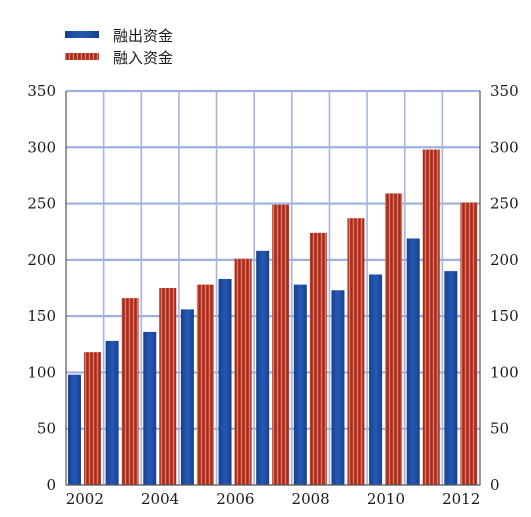 This screenshot has width=531, height=517. Describe the element at coordinates (281, 344) in the screenshot. I see `bar-inflow-2007` at that location.